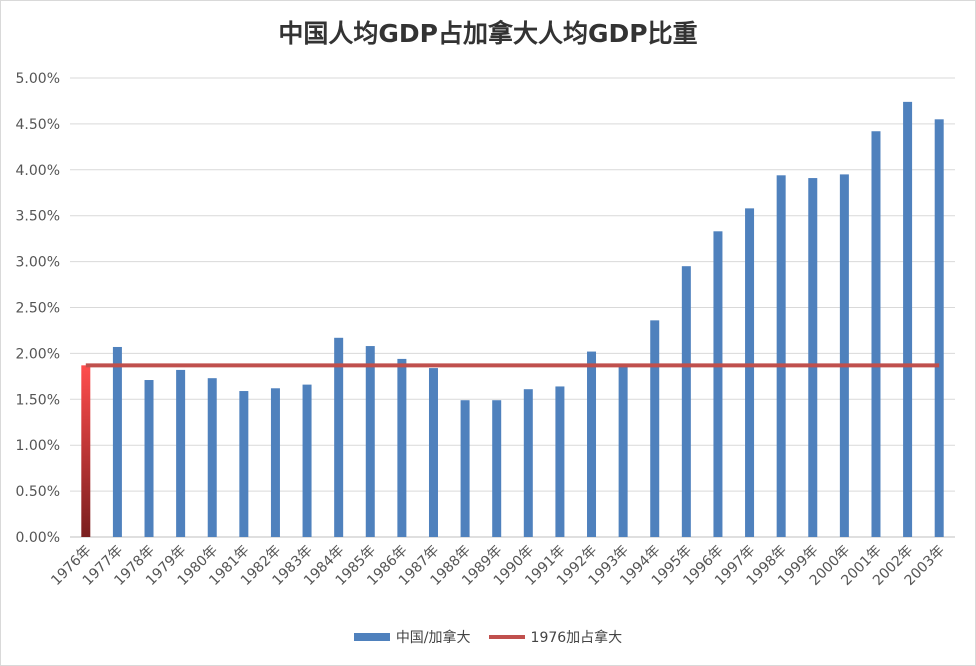 The image size is (976, 666). I want to click on y-tick-label: 2.00%, so click(38, 354).